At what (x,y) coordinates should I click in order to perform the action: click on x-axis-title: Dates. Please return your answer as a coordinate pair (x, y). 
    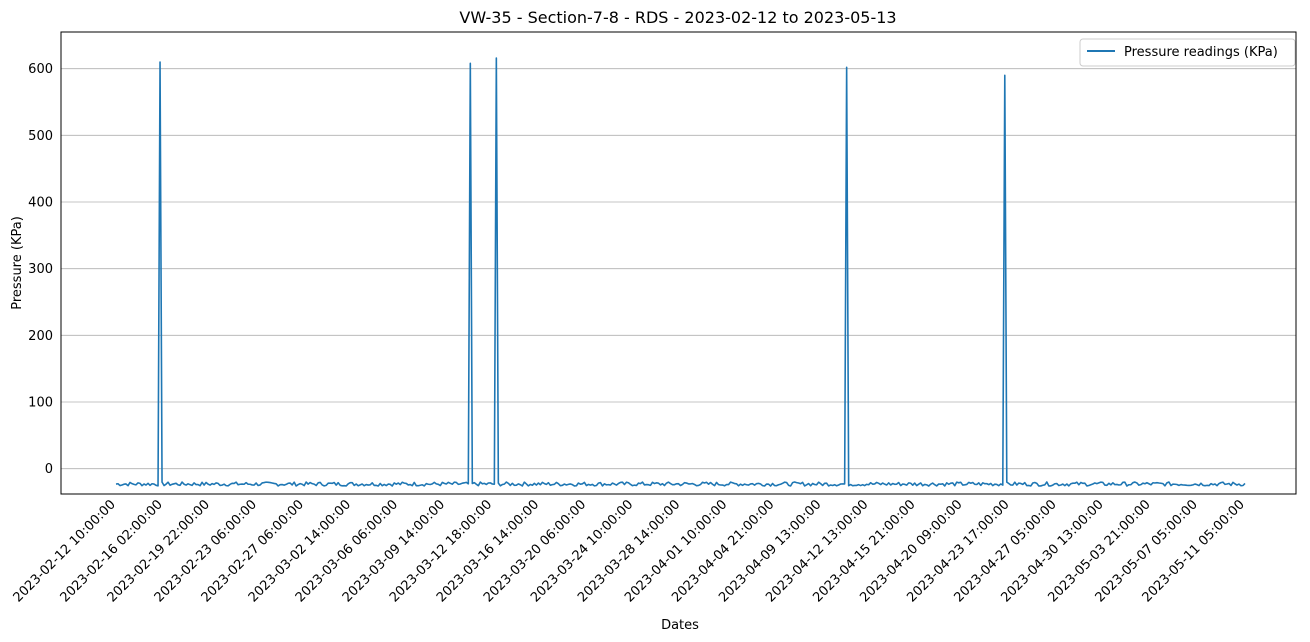
    Looking at the image, I should click on (680, 625).